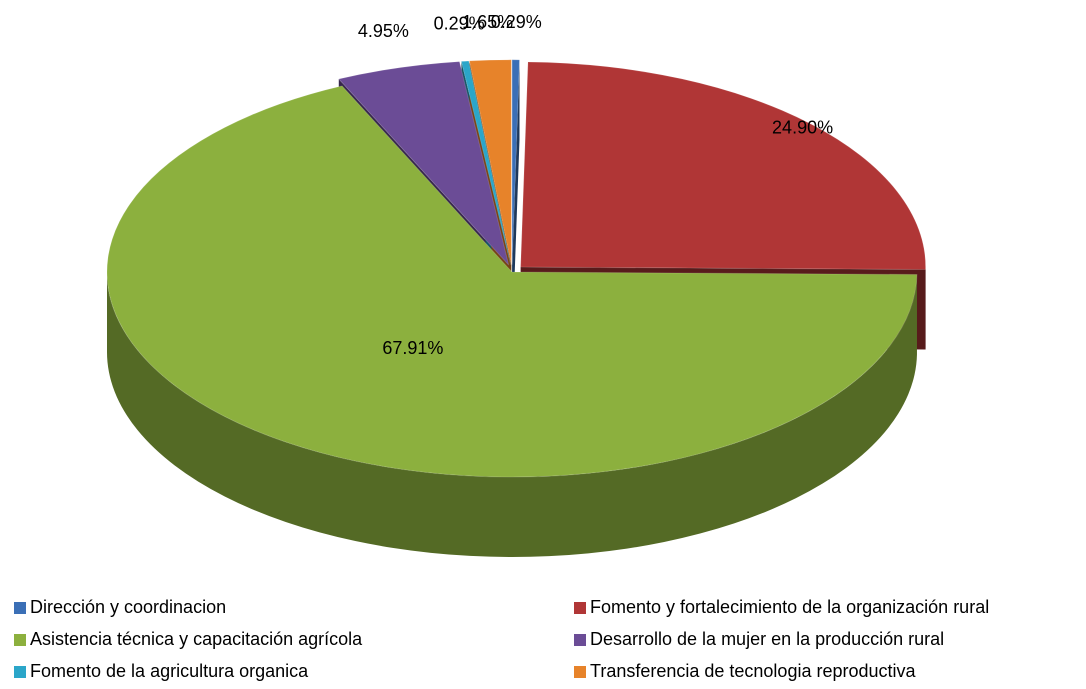  Describe the element at coordinates (412, 348) in the screenshot. I see `data-label: 67.91%` at that location.